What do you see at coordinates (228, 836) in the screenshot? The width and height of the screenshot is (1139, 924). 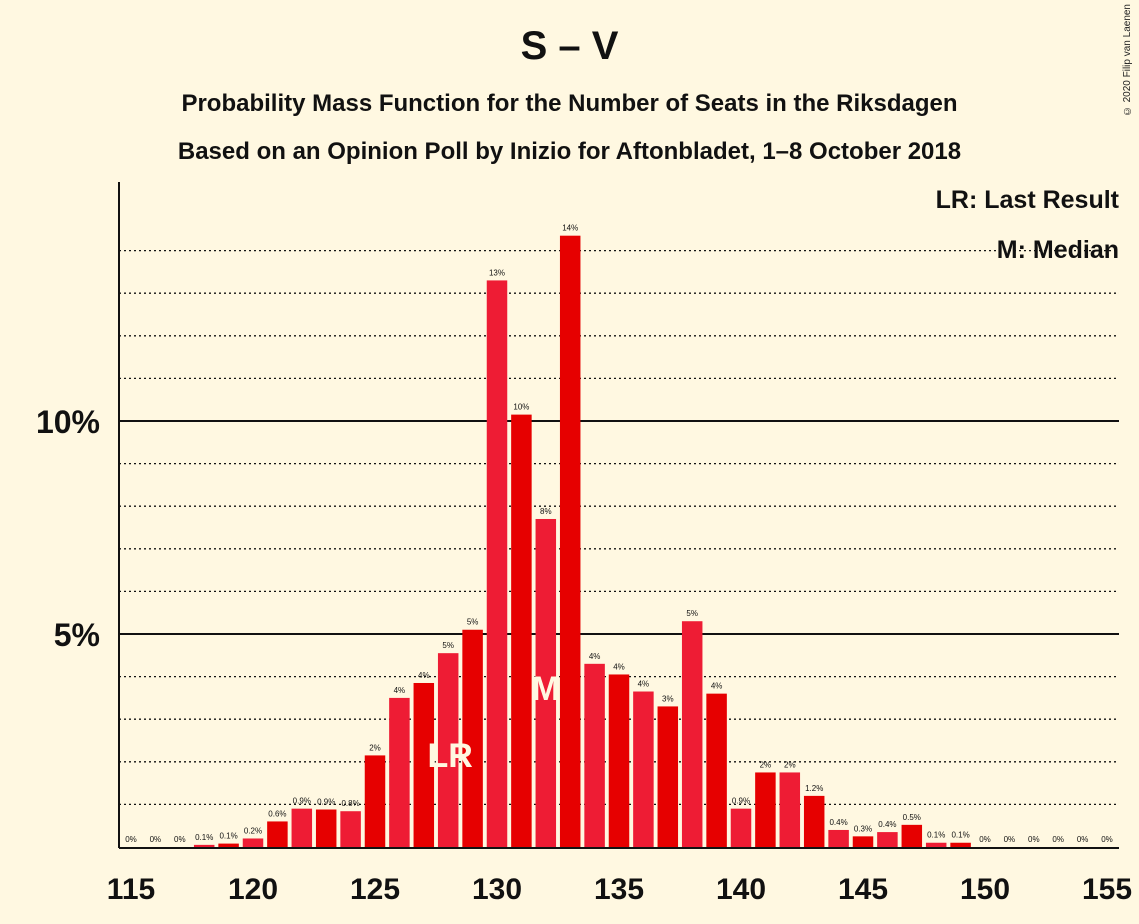 I see `data-label-119: 0.1%` at bounding box center [228, 836].